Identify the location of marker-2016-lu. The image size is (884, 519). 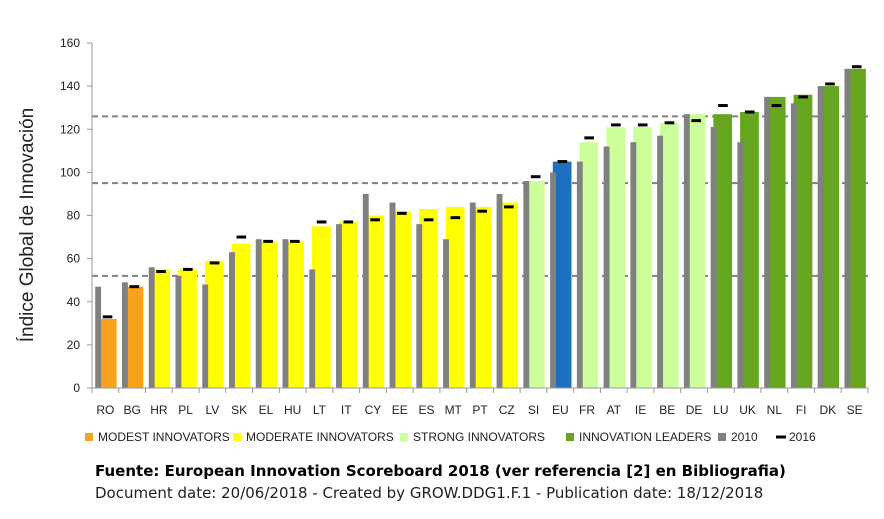
(723, 106).